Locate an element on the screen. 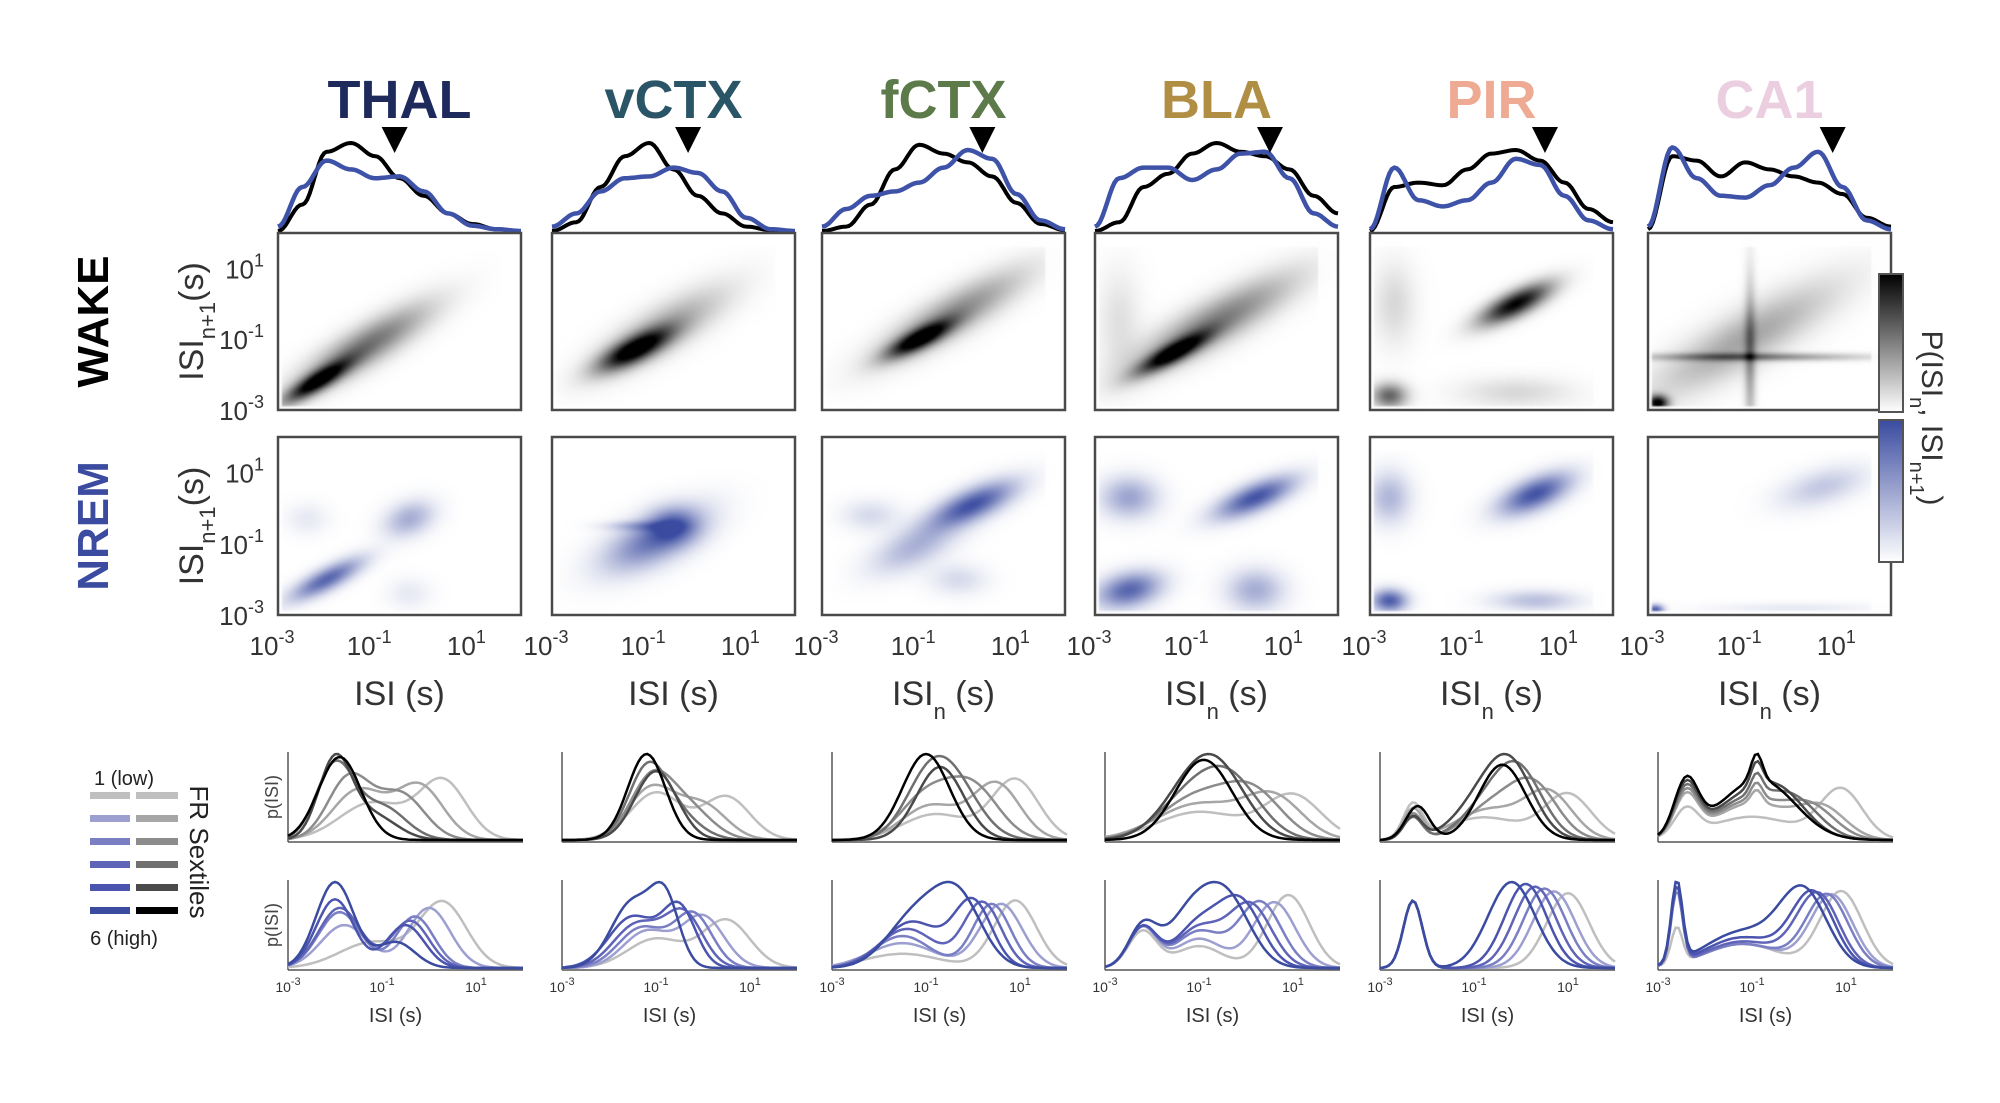  heatmap-wake-fctx is located at coordinates (943, 321).